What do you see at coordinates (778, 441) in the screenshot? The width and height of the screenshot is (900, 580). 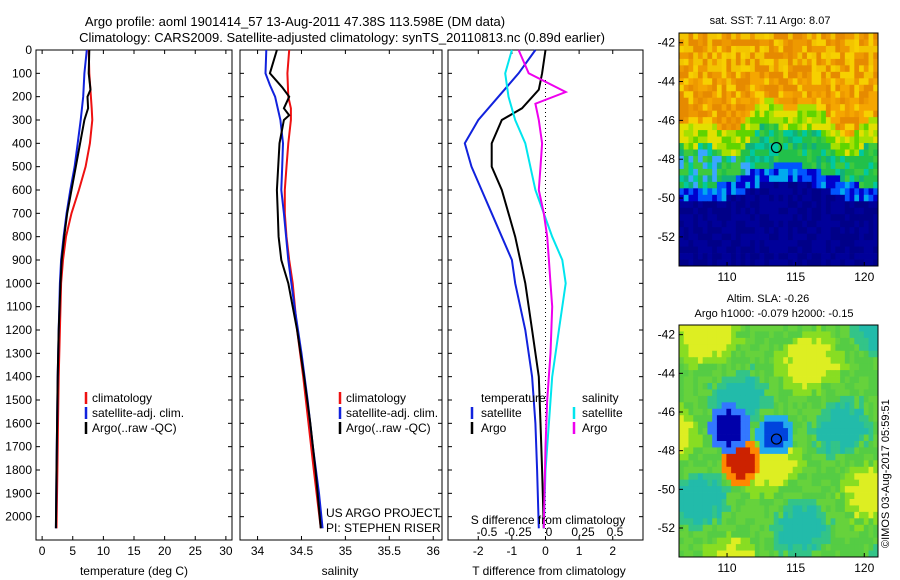 I see `map-frame` at bounding box center [778, 441].